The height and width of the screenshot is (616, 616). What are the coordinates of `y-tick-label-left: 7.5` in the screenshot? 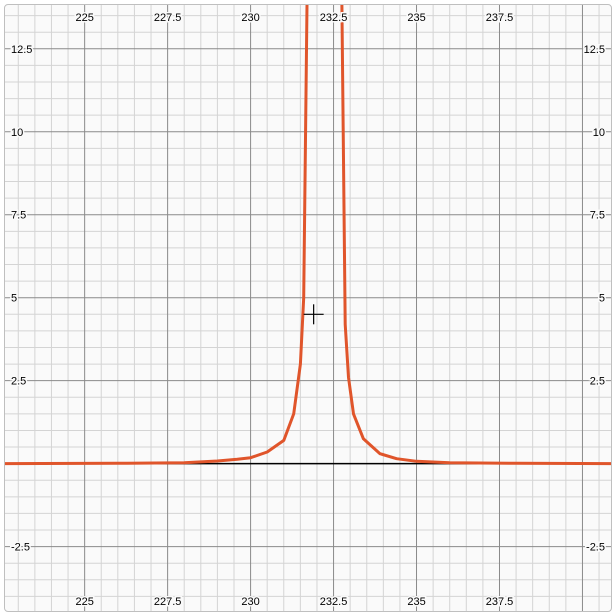 It's located at (18, 216).